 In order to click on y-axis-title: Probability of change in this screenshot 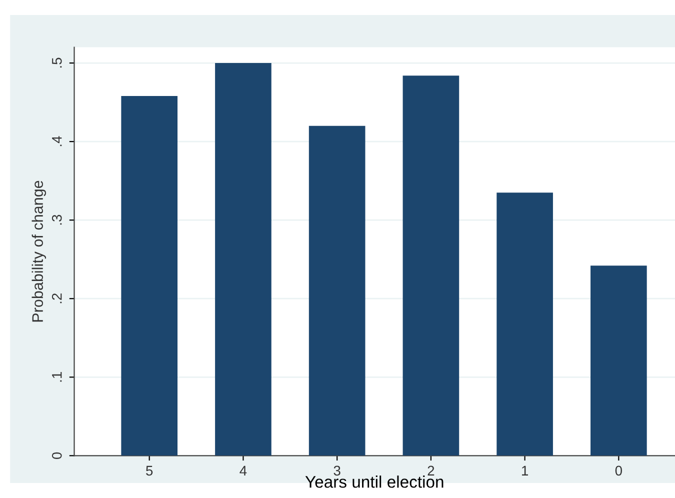, I will do `click(39, 251)`.